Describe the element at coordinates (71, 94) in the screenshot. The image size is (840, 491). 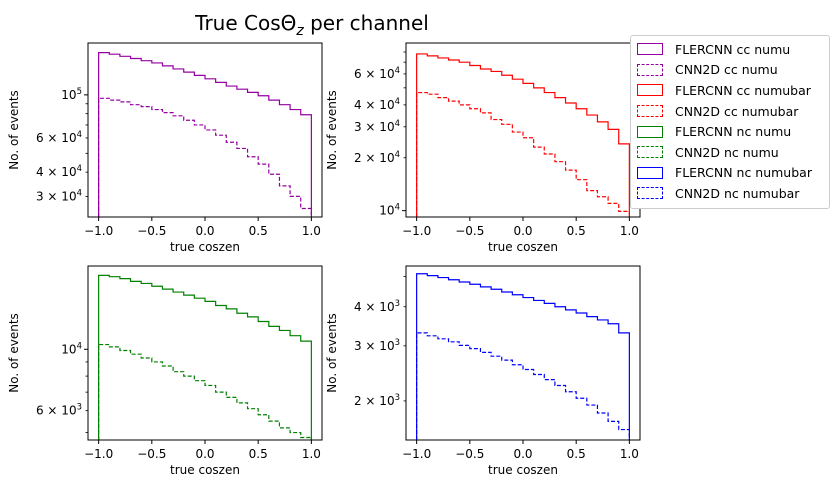
I see `y-tick-label: 10⁵` at that location.